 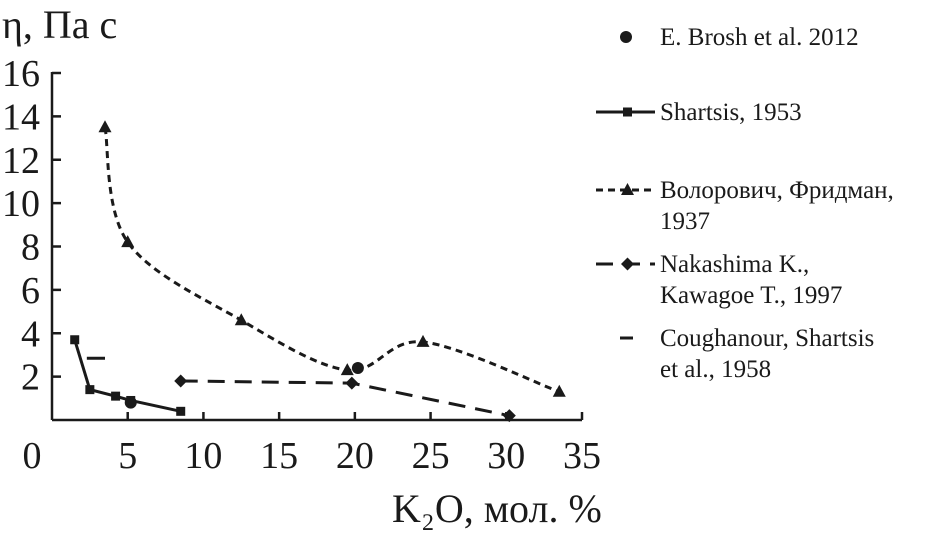 What do you see at coordinates (30, 291) in the screenshot?
I see `y-tick-label: 6` at bounding box center [30, 291].